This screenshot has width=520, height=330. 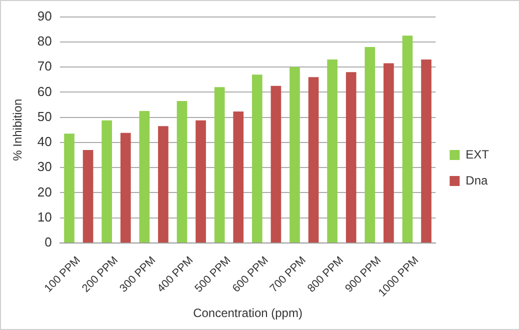 What do you see at coordinates (478, 154) in the screenshot?
I see `legend-label: EXT` at bounding box center [478, 154].